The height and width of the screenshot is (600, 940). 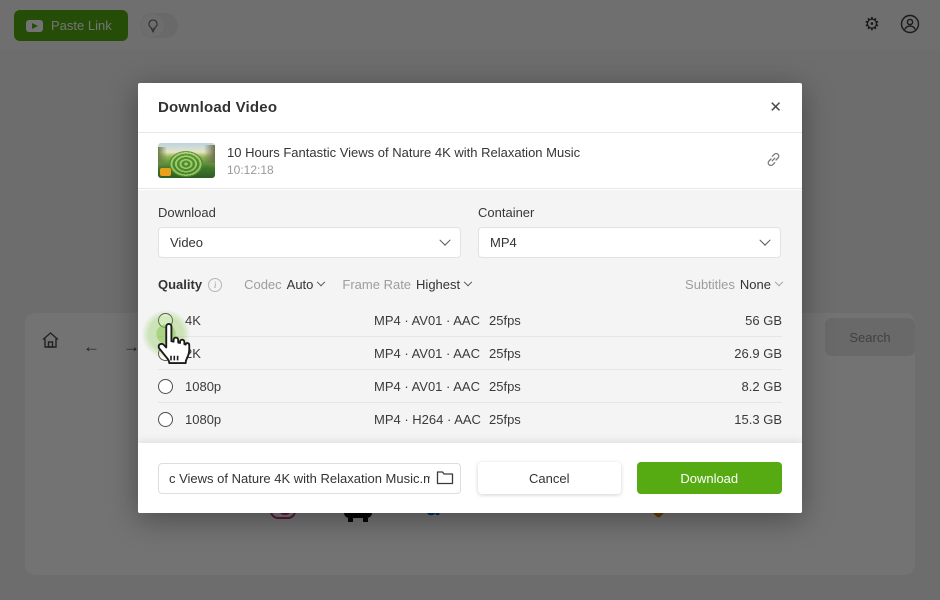 I want to click on quality-row-1080p-av01: 1080p MP4 · AV01 · AAC 25fps 8.2 GB, so click(x=470, y=386).